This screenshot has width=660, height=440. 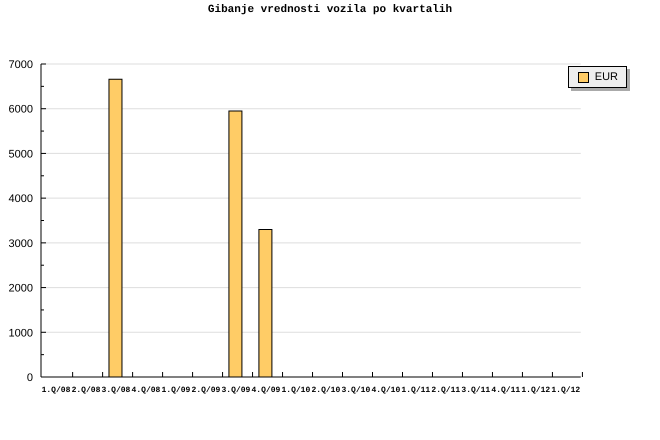 I want to click on x-tick-label: 4.Q/08, so click(x=146, y=390).